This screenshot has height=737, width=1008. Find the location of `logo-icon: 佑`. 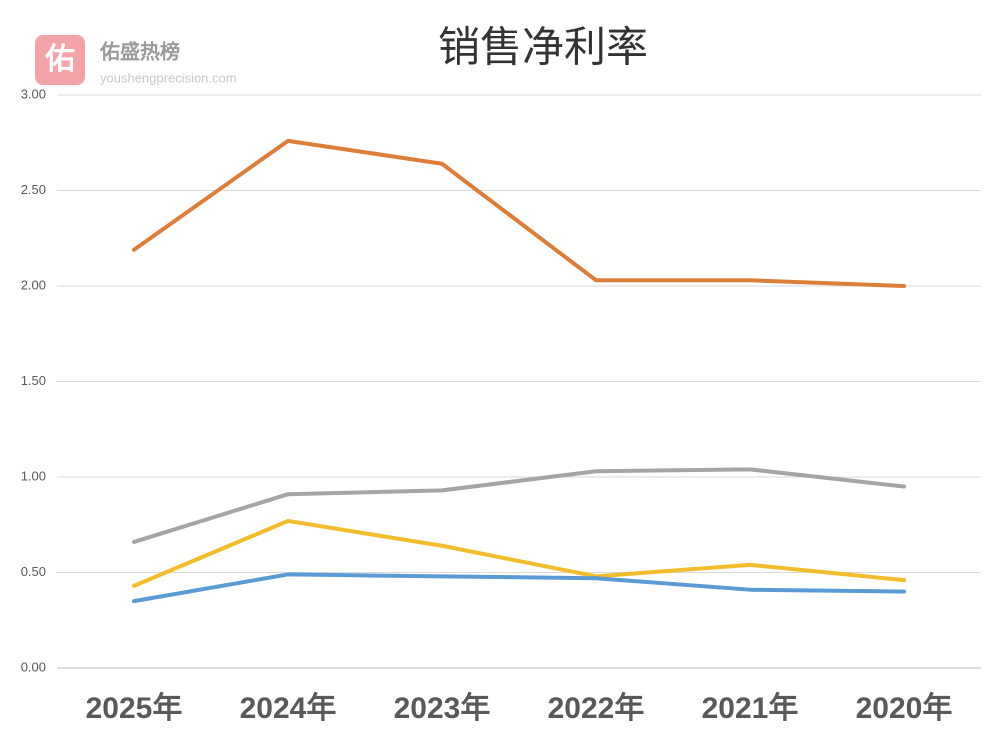

logo-icon: 佑 is located at coordinates (59, 59).